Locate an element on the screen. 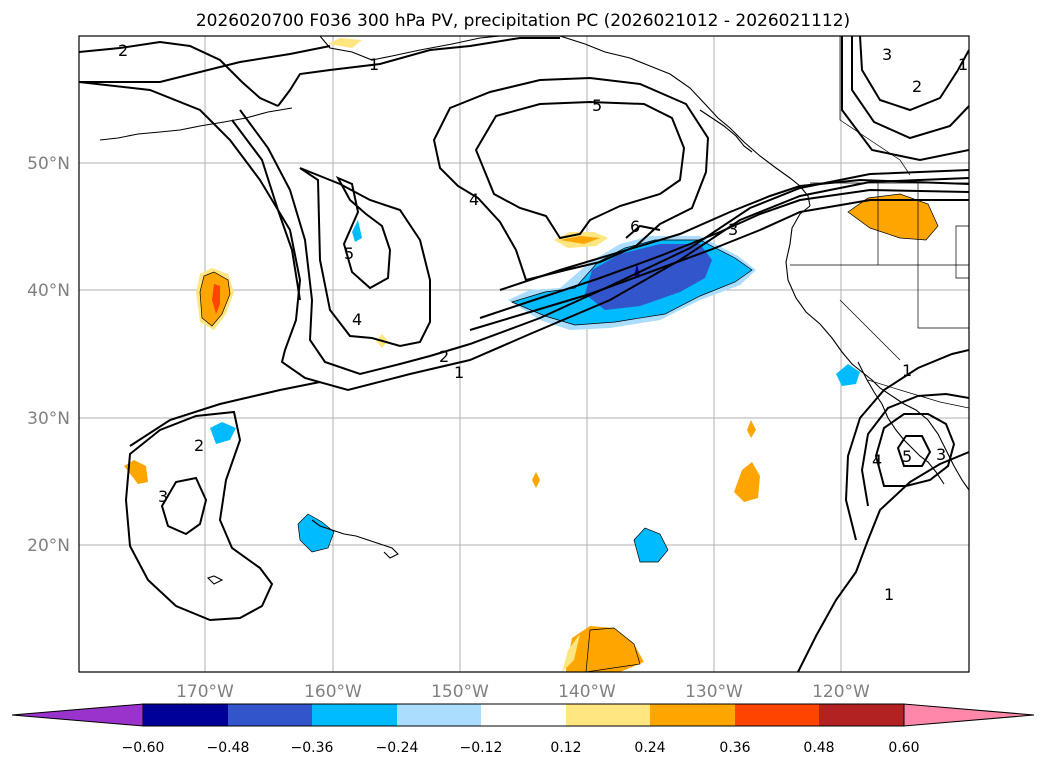 The image size is (1047, 765). pv-contour-3-low is located at coordinates (914, 449).